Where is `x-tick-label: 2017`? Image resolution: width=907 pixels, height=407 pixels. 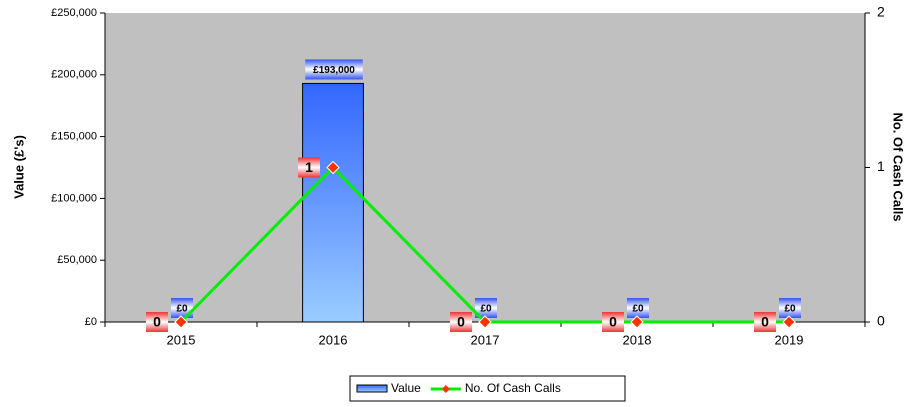 x-tick-label: 2017 is located at coordinates (485, 339).